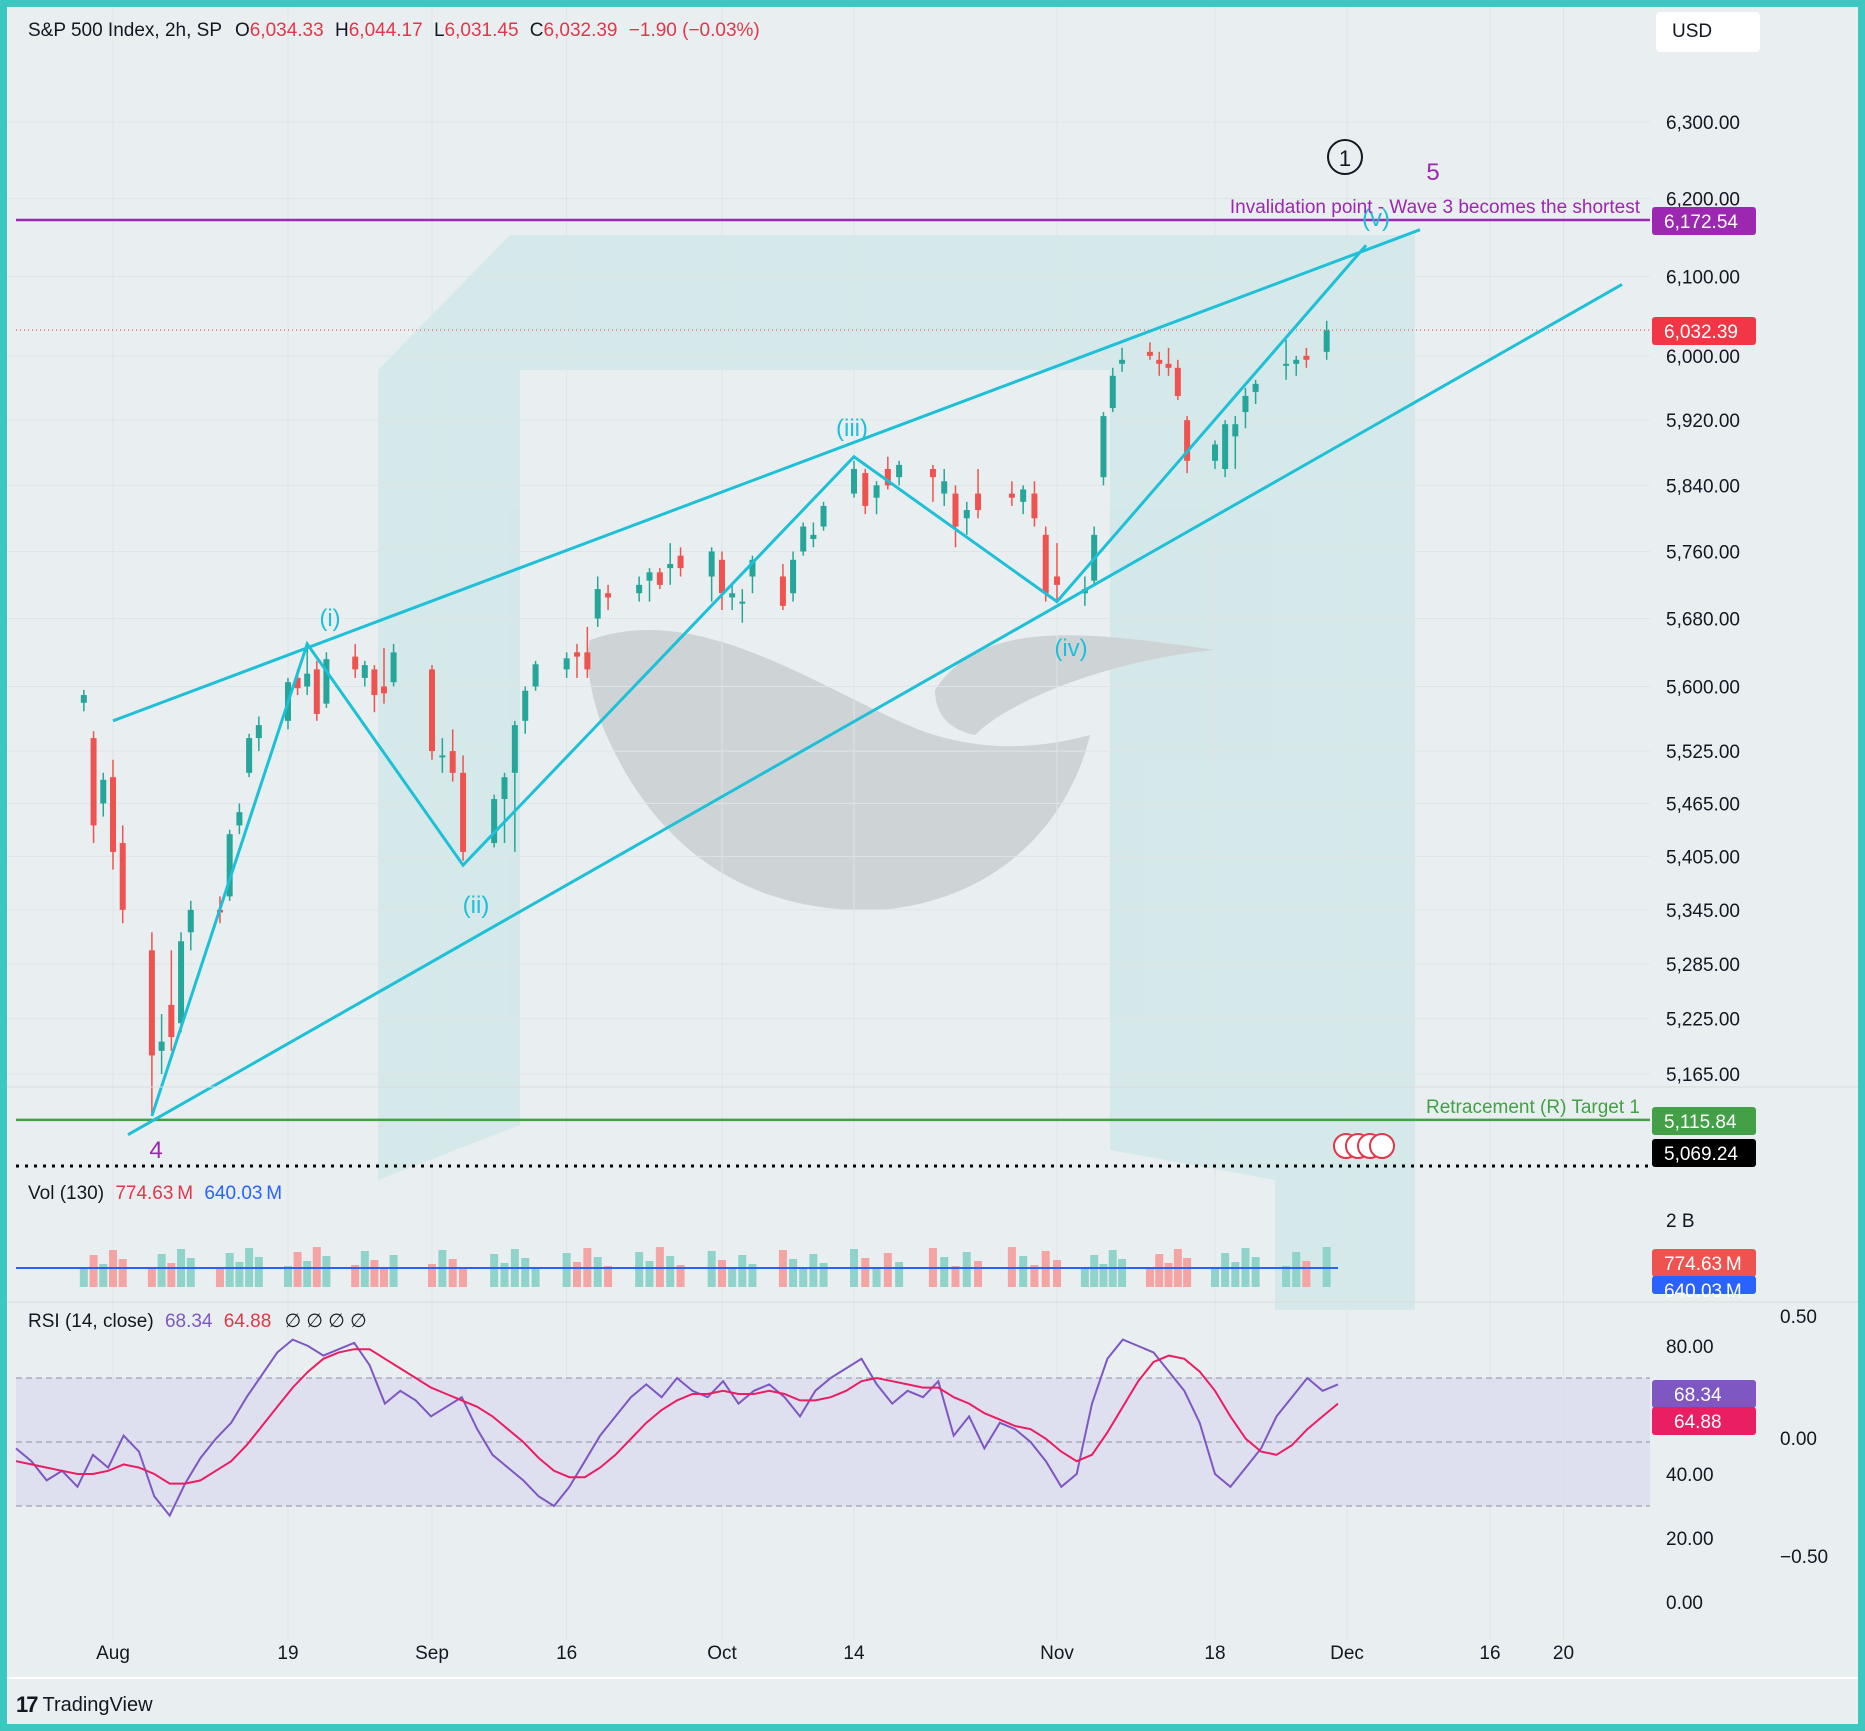 The height and width of the screenshot is (1731, 1865). What do you see at coordinates (1690, 1475) in the screenshot?
I see `rsi-tick-label: 40.00` at bounding box center [1690, 1475].